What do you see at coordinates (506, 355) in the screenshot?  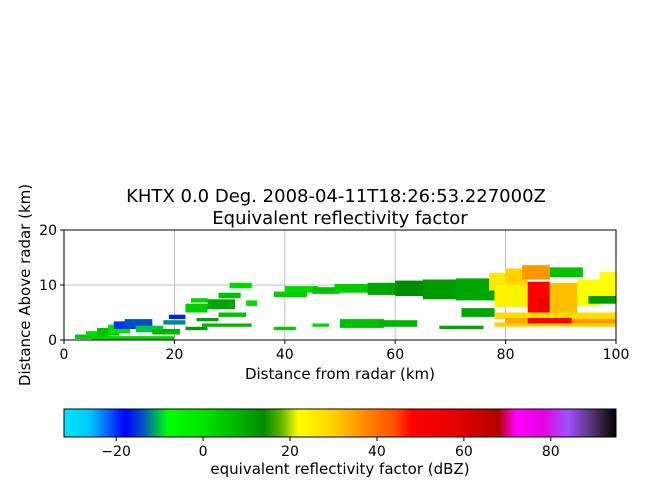 I see `x-tick-label: 80` at bounding box center [506, 355].